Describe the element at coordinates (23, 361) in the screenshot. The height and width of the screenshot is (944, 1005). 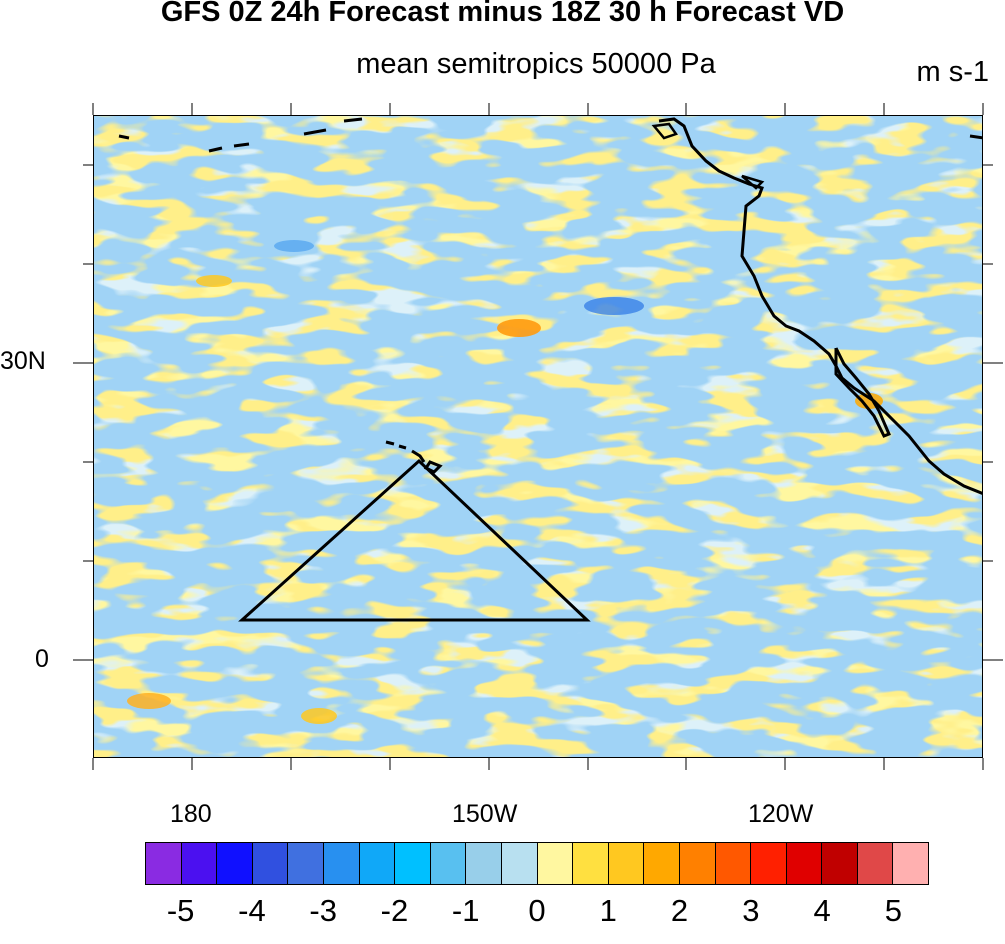
I see `lat-label-30n: 30N` at that location.